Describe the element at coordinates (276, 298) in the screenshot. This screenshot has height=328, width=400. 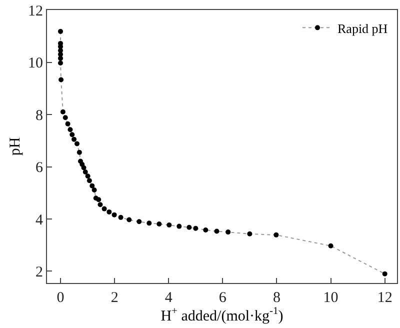
I see `x-tick-label: 8` at that location.